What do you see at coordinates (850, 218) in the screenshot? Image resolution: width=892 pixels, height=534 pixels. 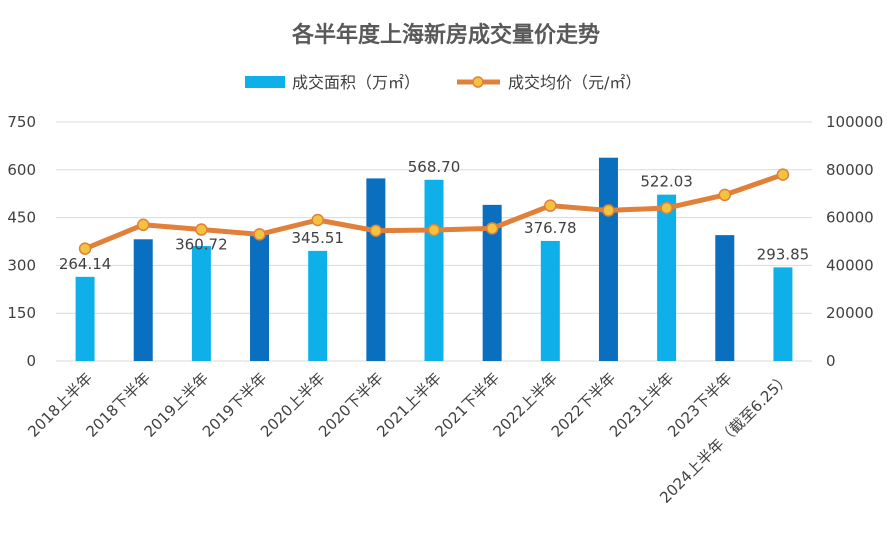 I see `right-tick-label: 60000` at bounding box center [850, 218].